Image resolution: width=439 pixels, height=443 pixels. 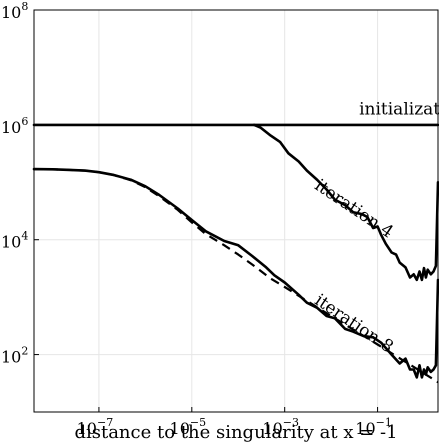 What do you see at coordinates (24, 236) in the screenshot?
I see `y-tick-label-exponent: 4` at bounding box center [24, 236].